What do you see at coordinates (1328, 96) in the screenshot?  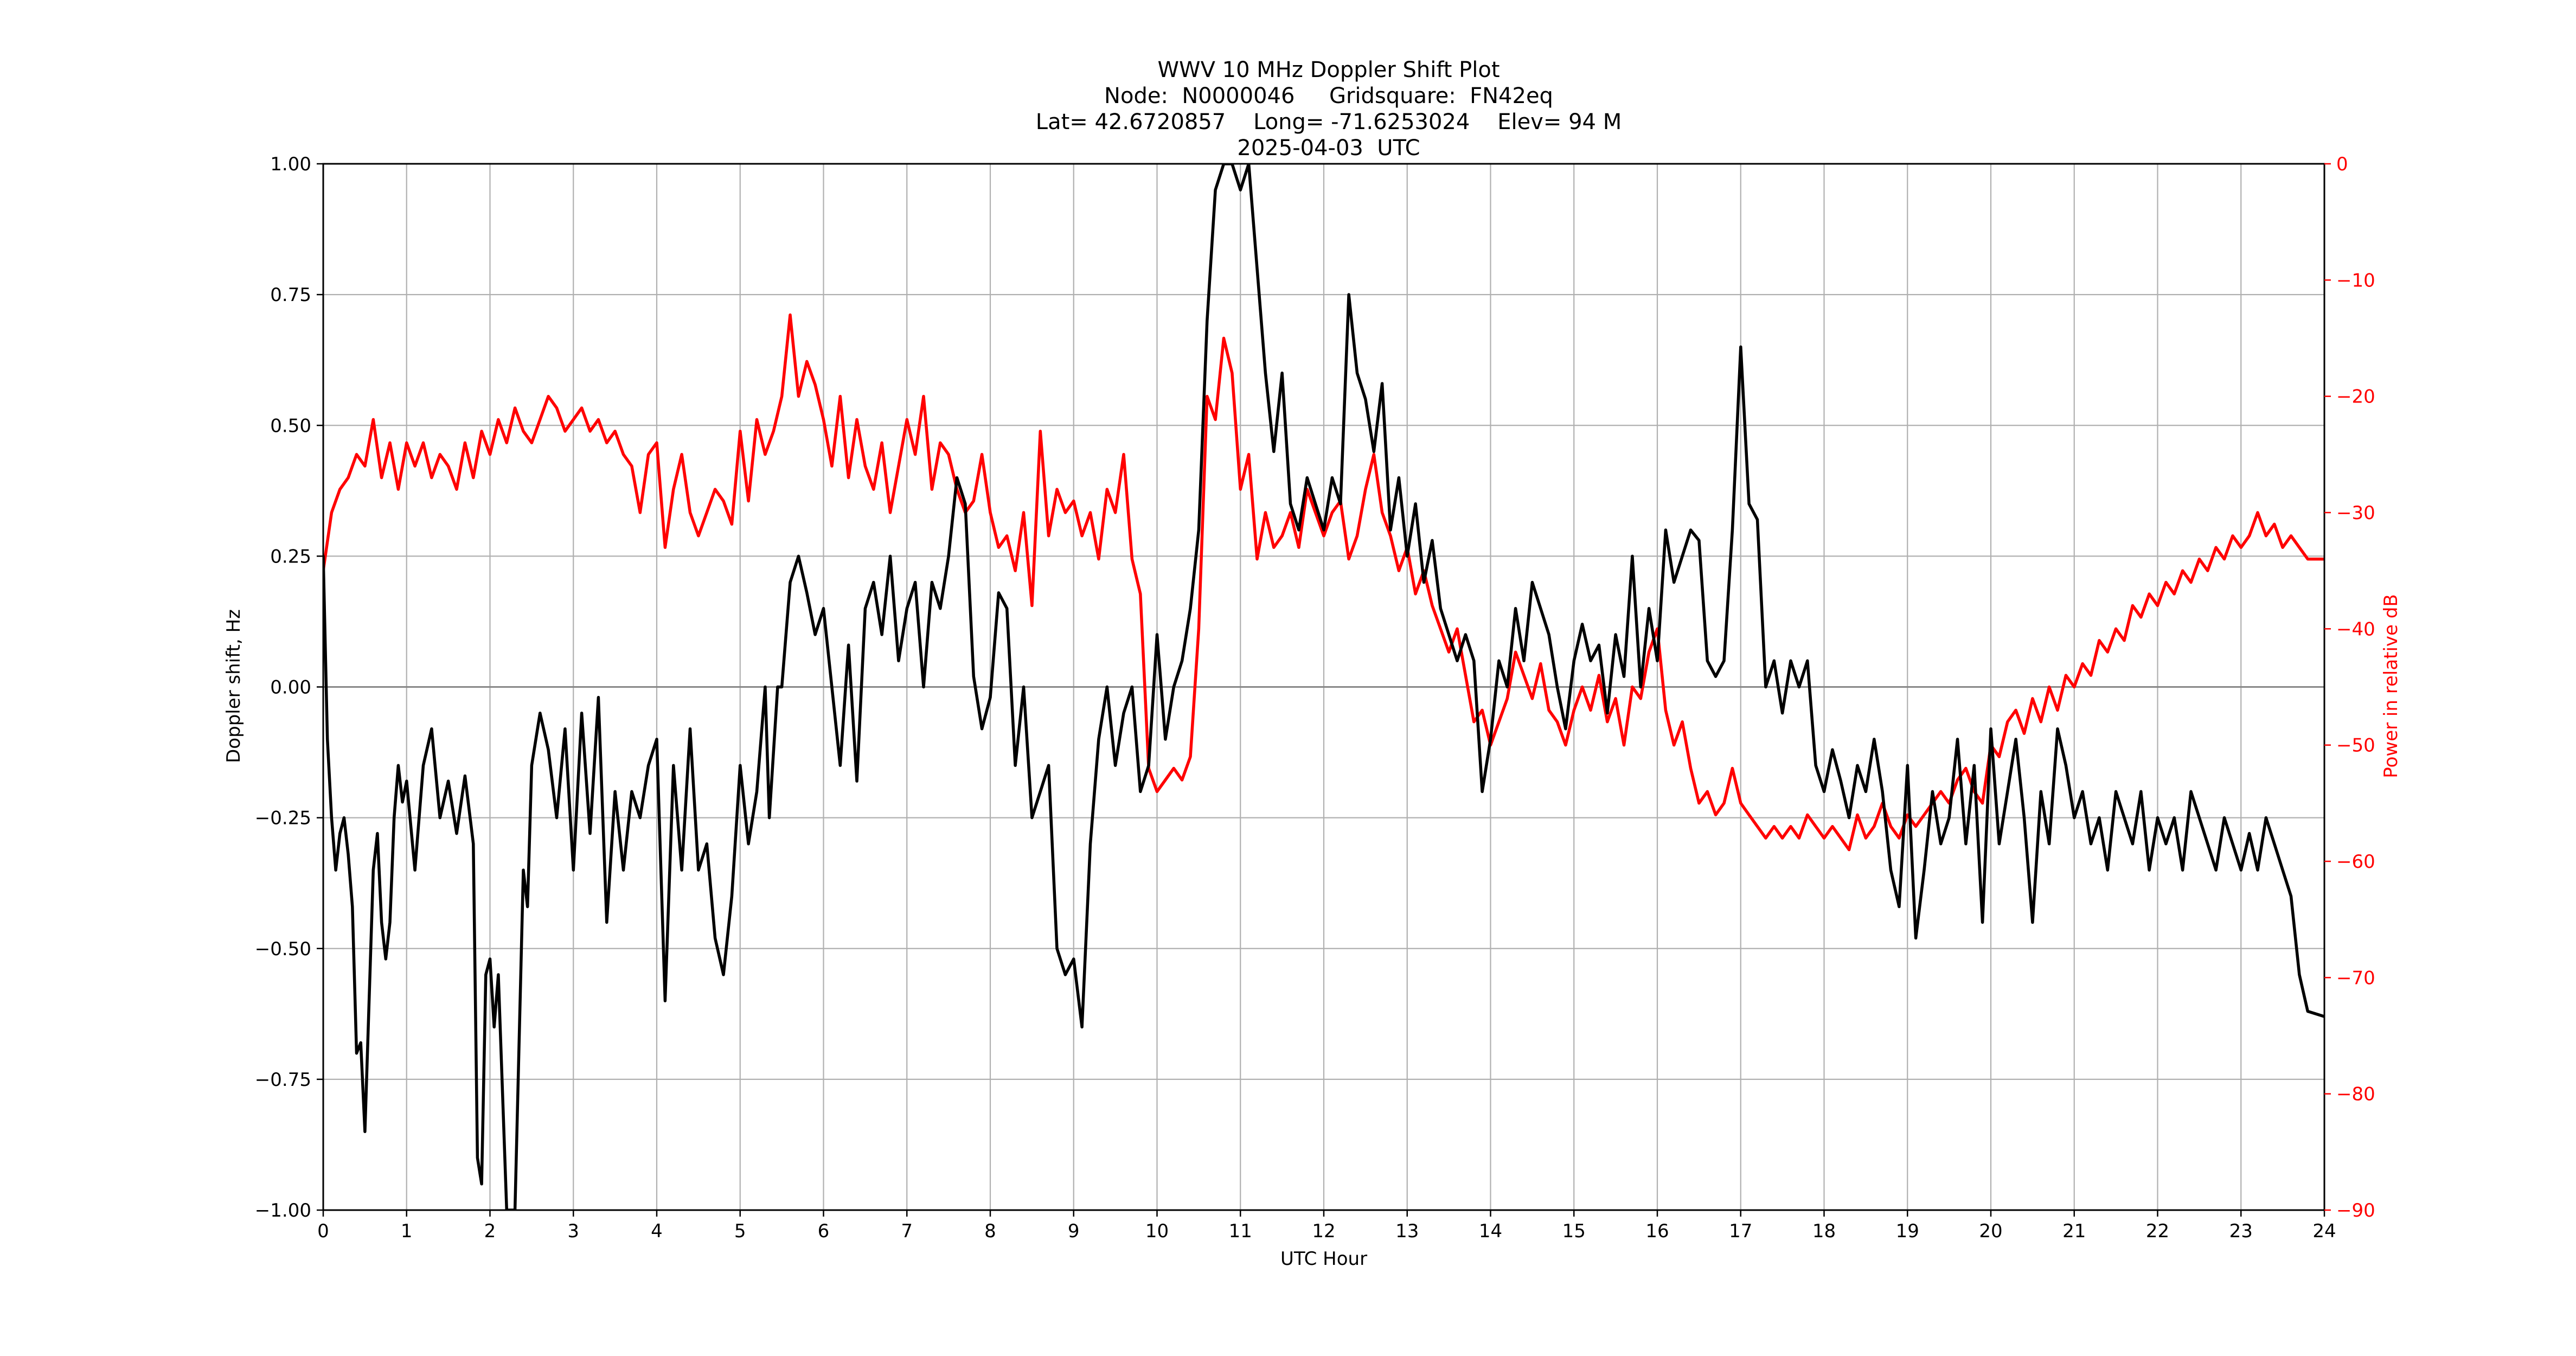 I see `title-line-2: Node: N0000046 Gridsquare: FN42eq` at bounding box center [1328, 96].